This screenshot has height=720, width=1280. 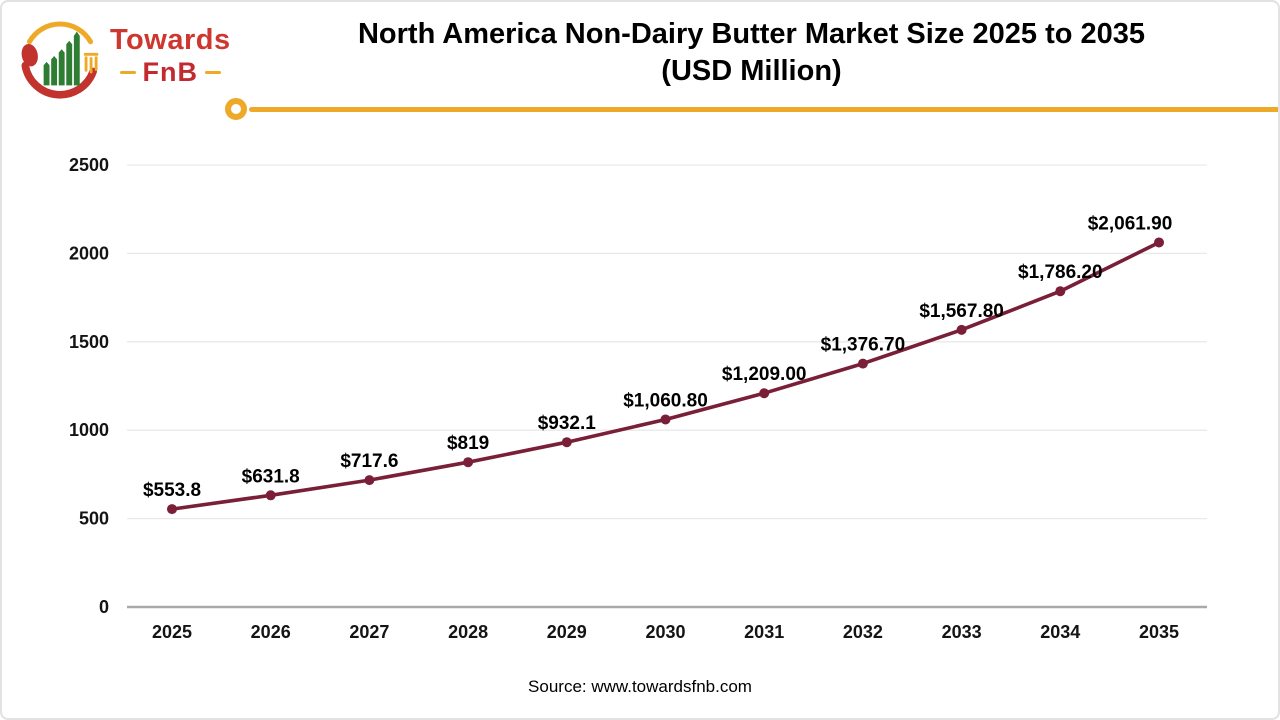 I want to click on y-tick-label: 1500, so click(x=89, y=342).